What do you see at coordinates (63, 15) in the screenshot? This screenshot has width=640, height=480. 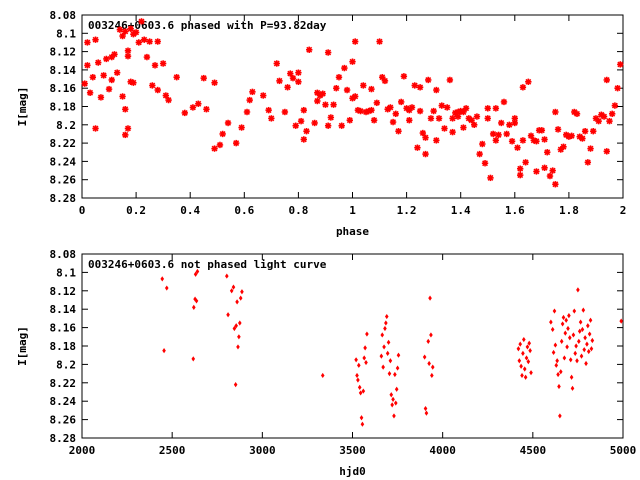 I see `y-tick-label: 8.08` at bounding box center [63, 15].